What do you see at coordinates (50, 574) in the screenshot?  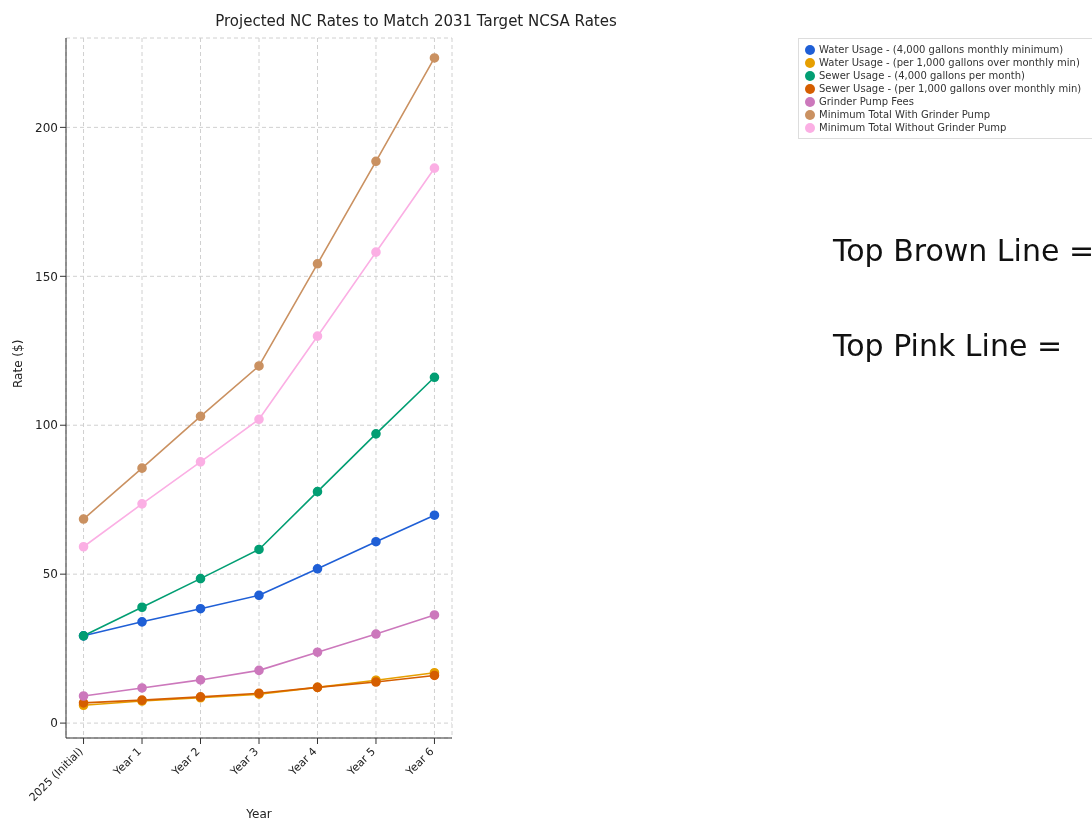 I see `y-tick-label: 50` at bounding box center [50, 574].